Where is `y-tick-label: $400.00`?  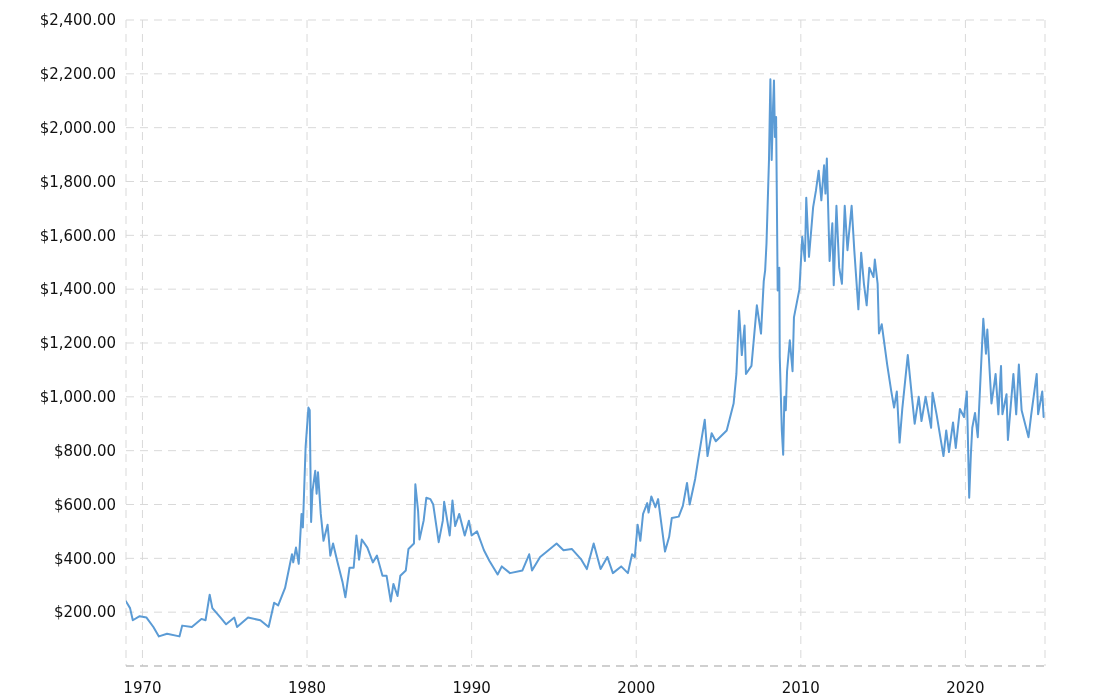
y-tick-label: $400.00 is located at coordinates (84, 558).